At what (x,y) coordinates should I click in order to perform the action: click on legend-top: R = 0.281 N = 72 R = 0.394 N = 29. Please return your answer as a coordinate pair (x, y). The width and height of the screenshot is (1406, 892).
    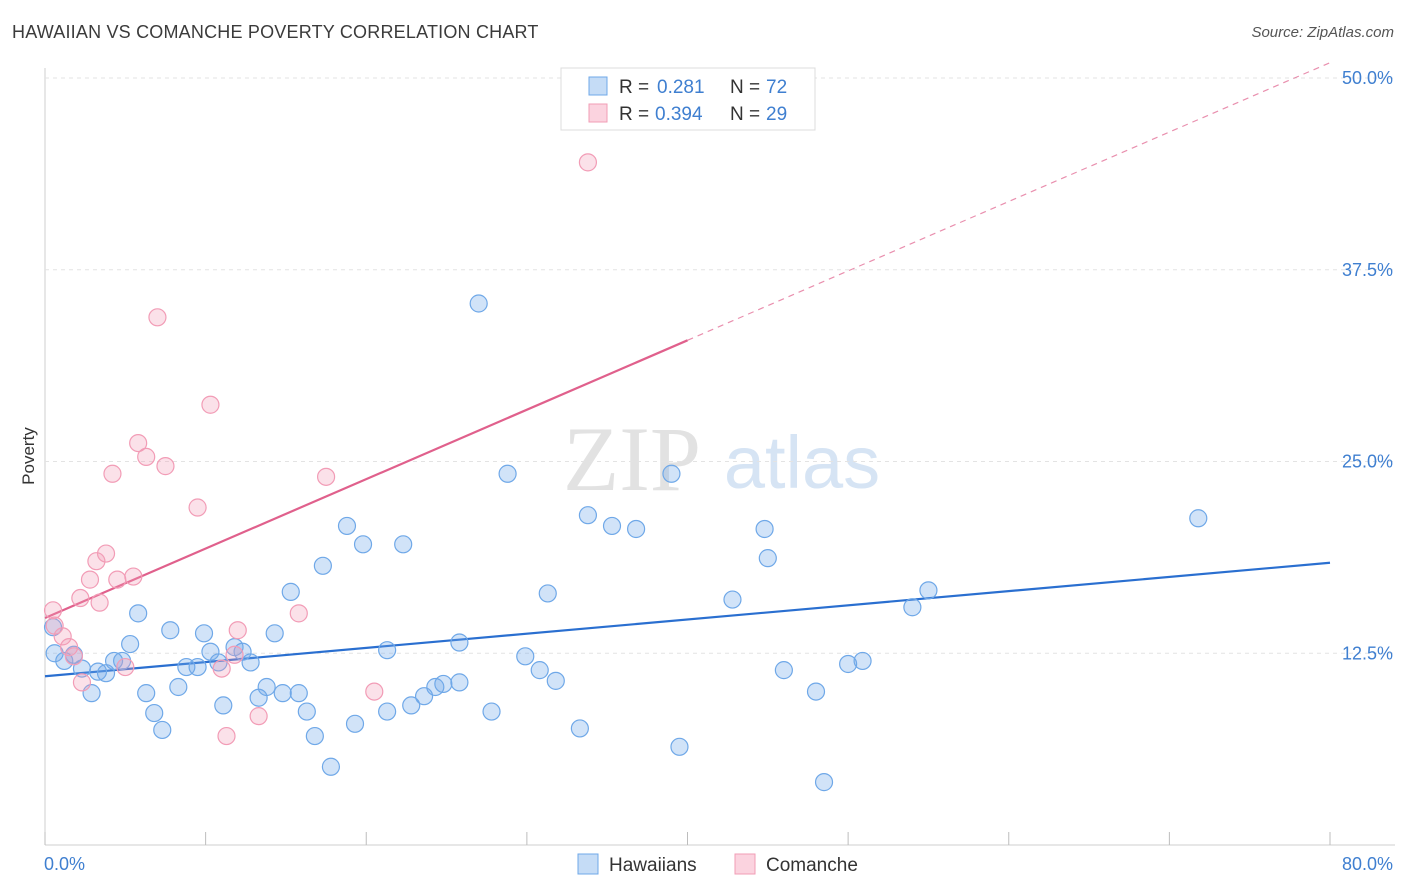
    Looking at the image, I should click on (688, 99).